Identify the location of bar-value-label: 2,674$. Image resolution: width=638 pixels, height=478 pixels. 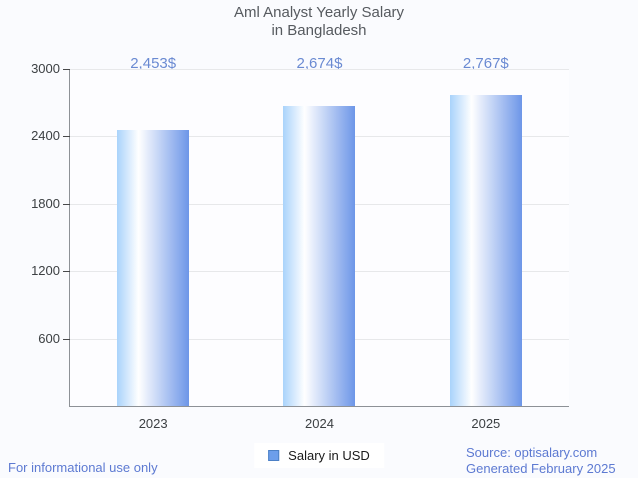
(319, 63).